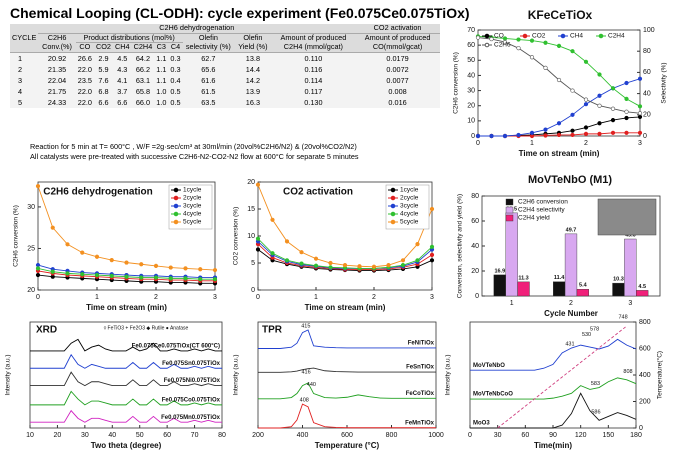 The image size is (674, 452). I want to click on y2-tick-label: 60, so click(647, 72).